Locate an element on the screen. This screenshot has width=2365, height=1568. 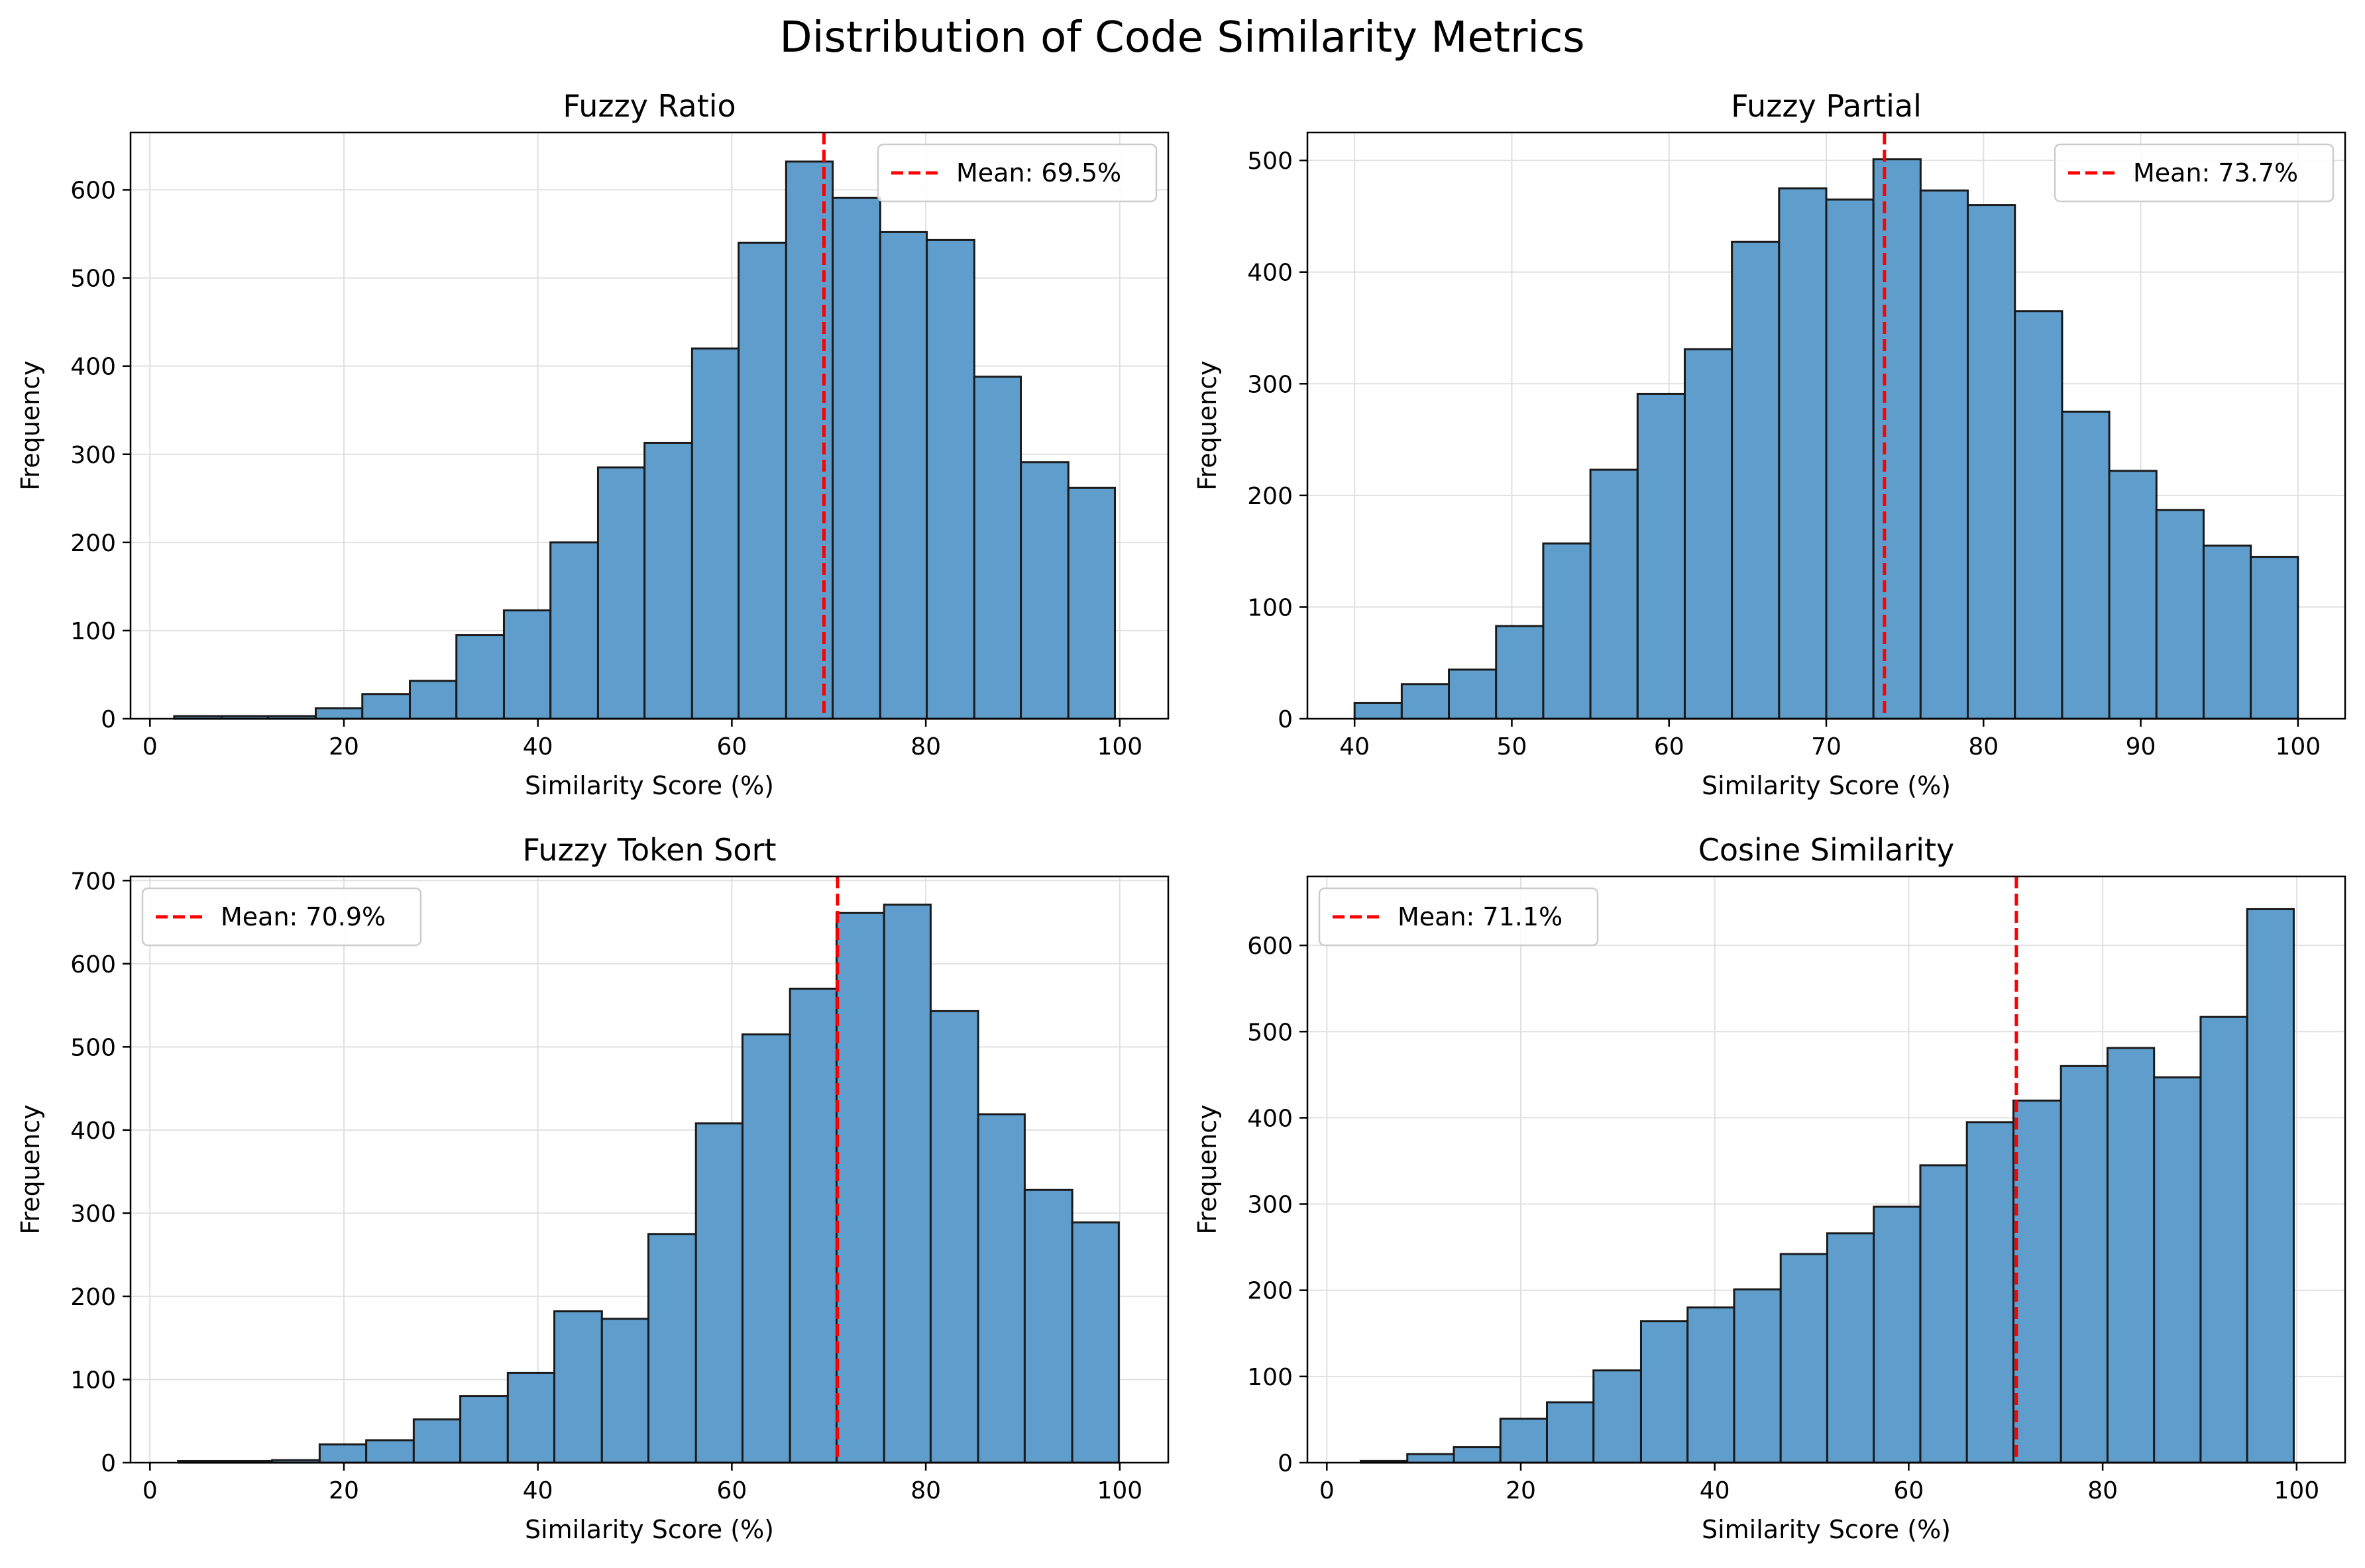
x-tick-label: 90 is located at coordinates (2141, 747).